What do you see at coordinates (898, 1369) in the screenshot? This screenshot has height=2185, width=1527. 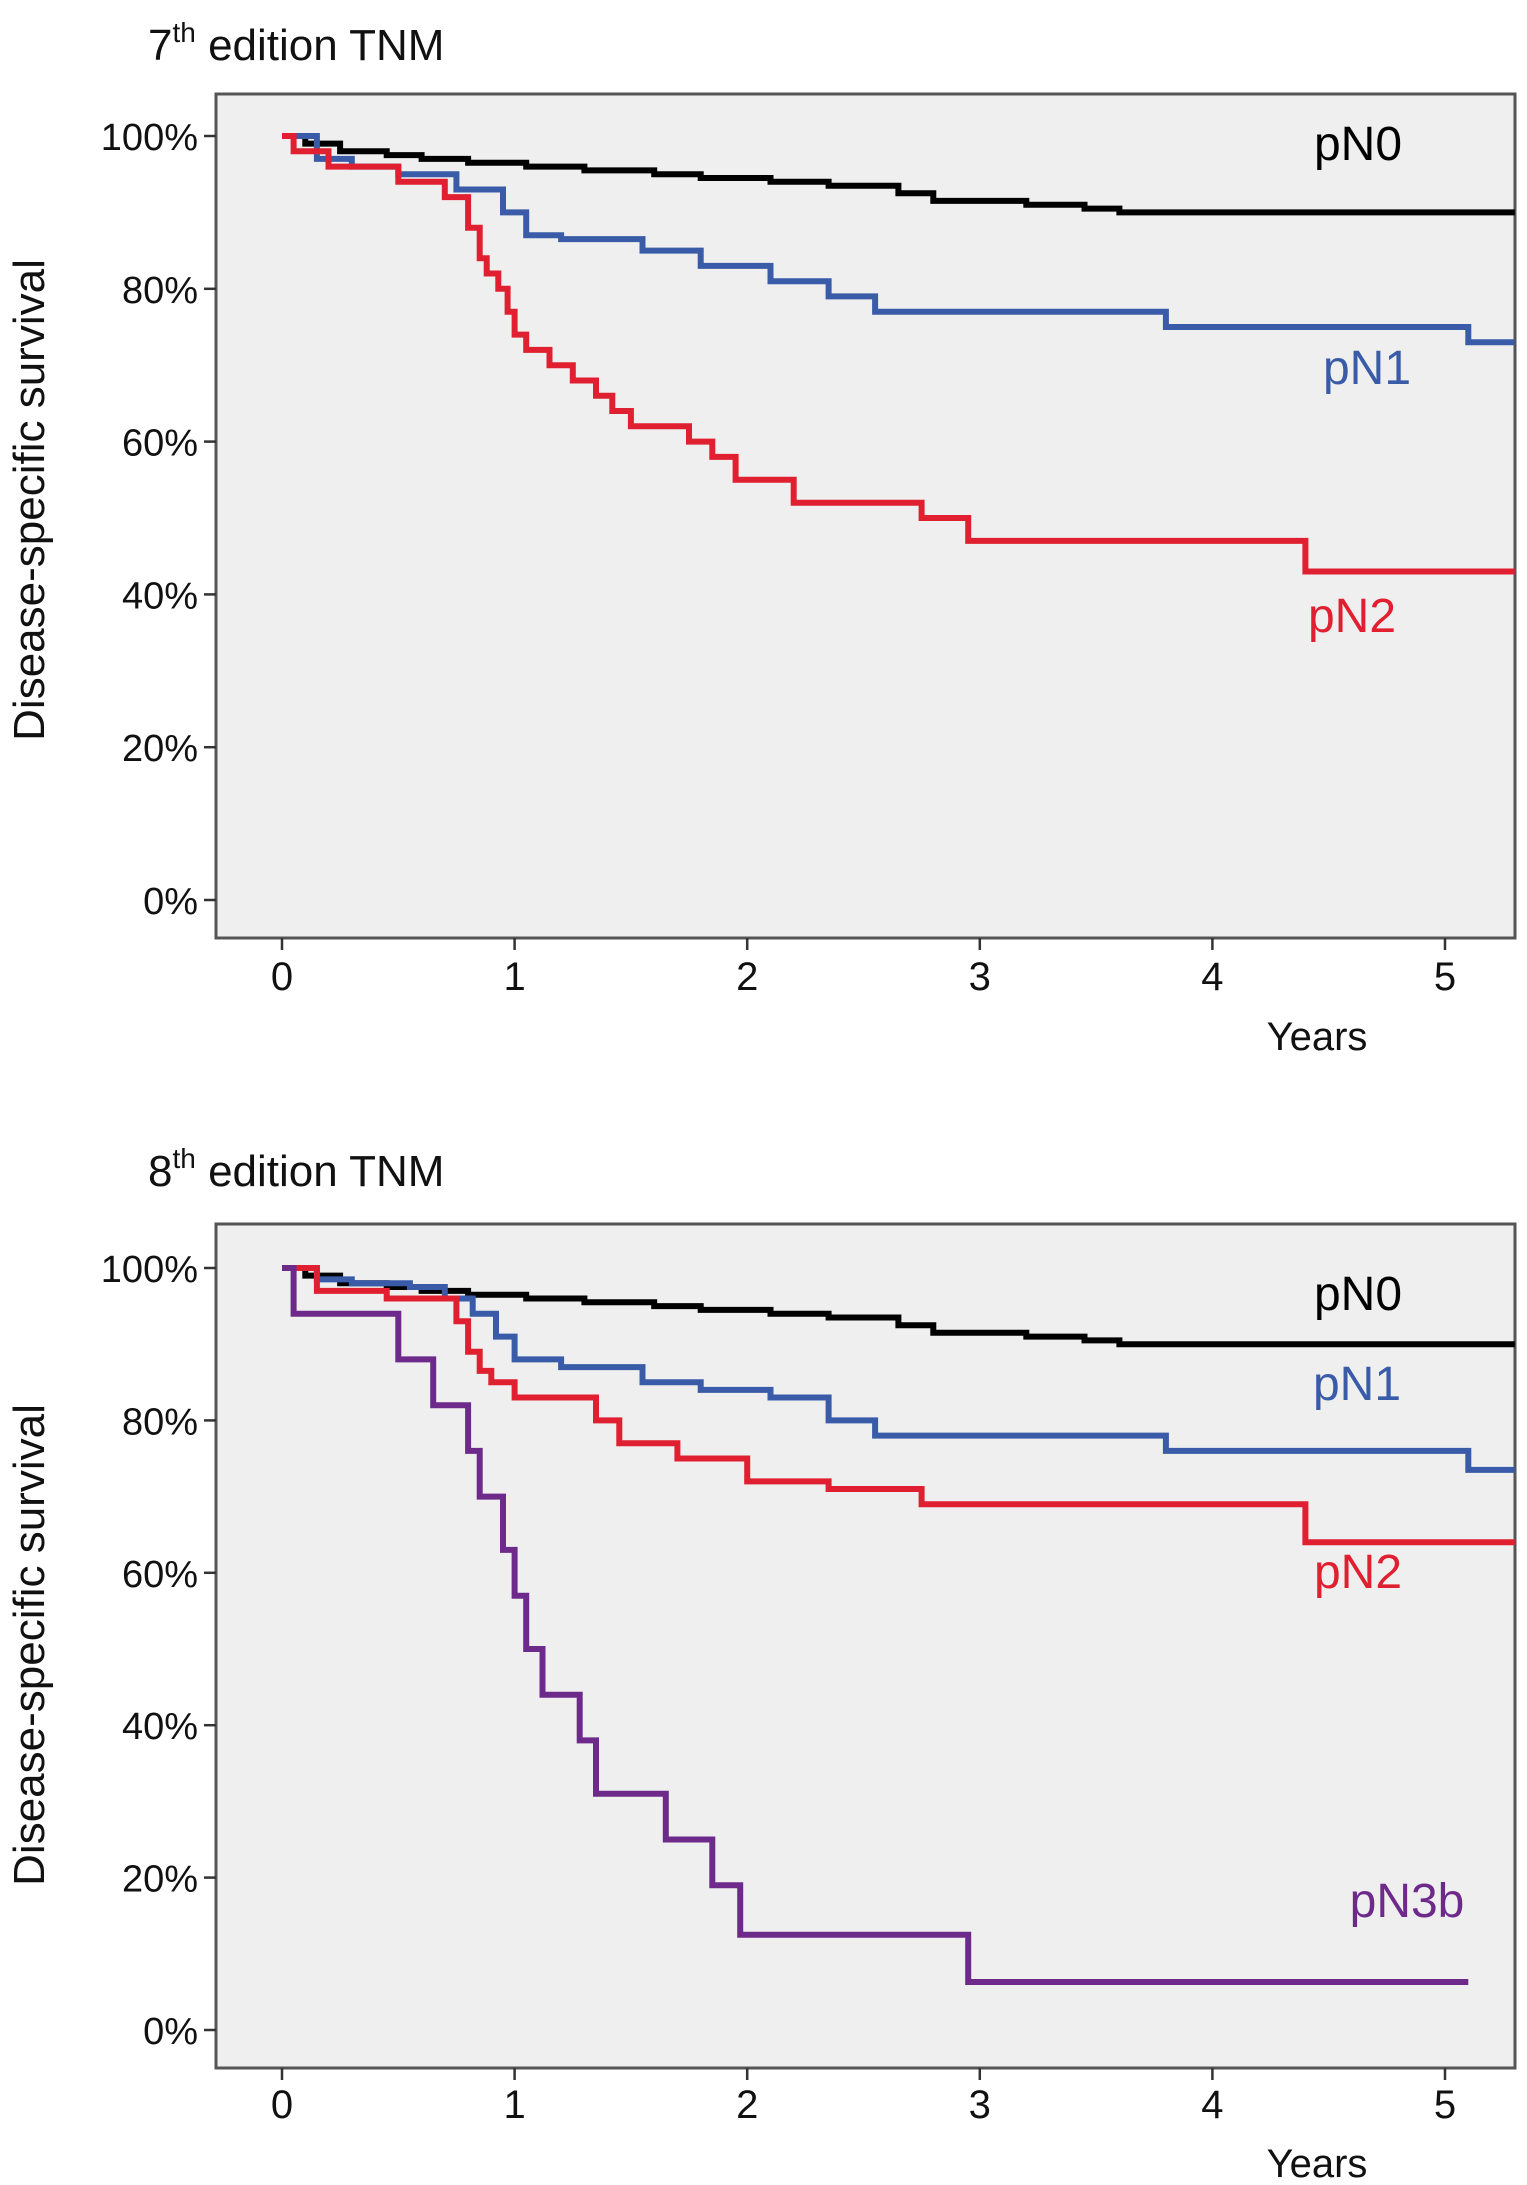 I see `series-line-pn1` at bounding box center [898, 1369].